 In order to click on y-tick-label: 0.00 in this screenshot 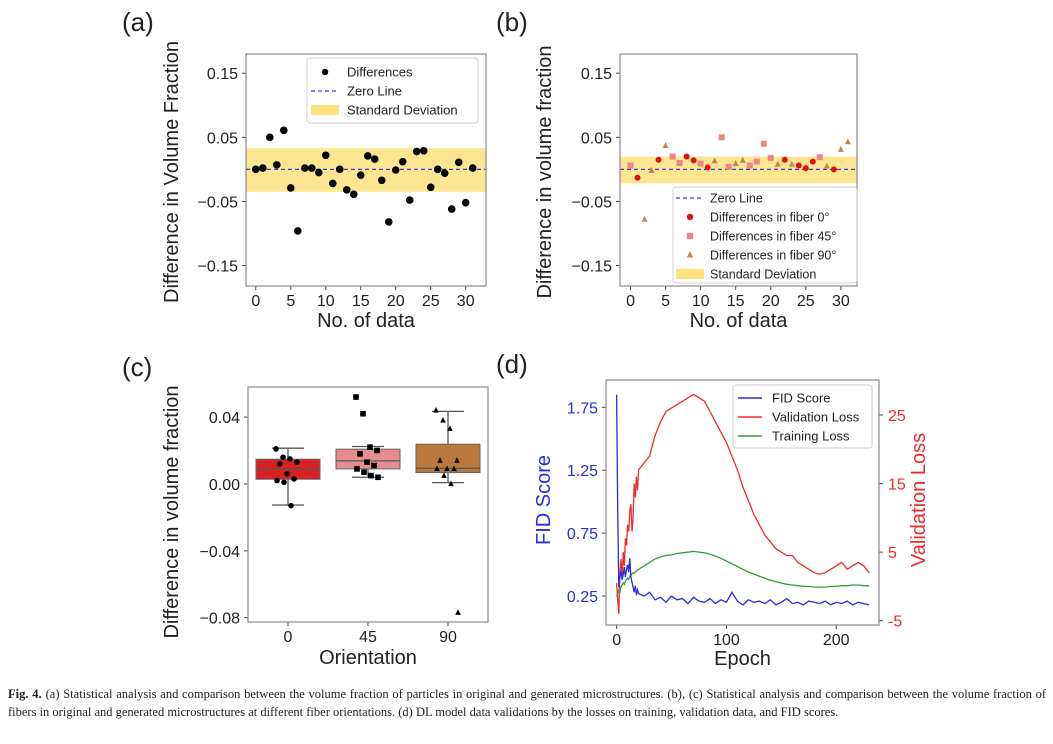, I will do `click(224, 485)`.